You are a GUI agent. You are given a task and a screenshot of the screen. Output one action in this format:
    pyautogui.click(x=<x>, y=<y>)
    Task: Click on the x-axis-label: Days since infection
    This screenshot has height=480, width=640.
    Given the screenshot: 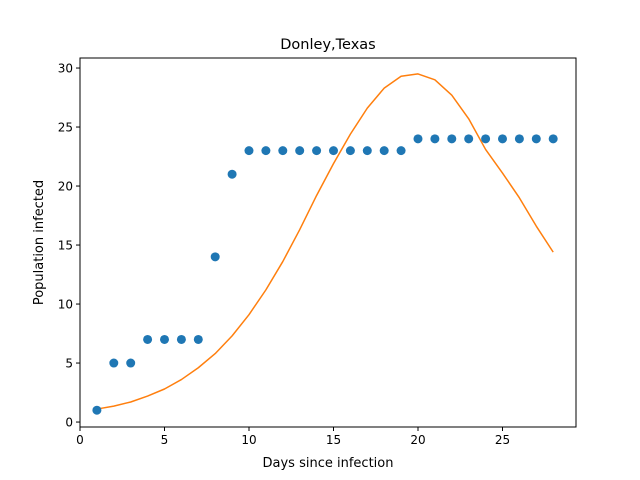 What is the action you would take?
    pyautogui.click(x=328, y=463)
    